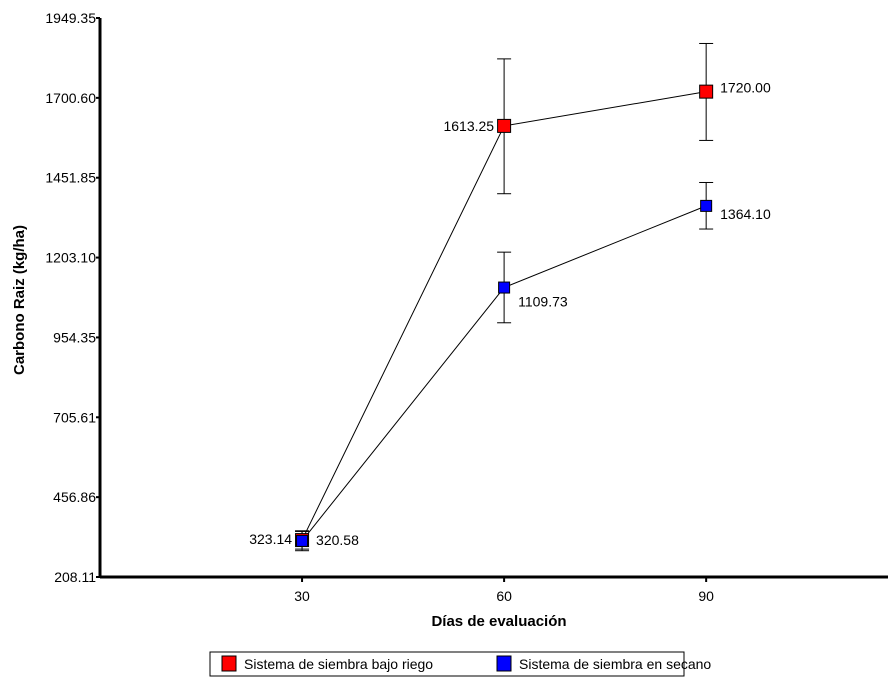 The image size is (888, 679). I want to click on y-tick-label: 1949.35, so click(70, 18).